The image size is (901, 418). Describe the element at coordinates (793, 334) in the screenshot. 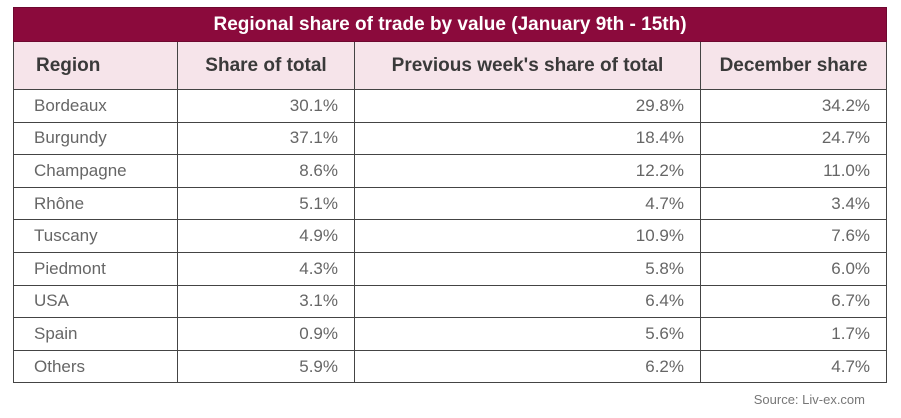

I see `december-share-cell: 1.7%` at that location.